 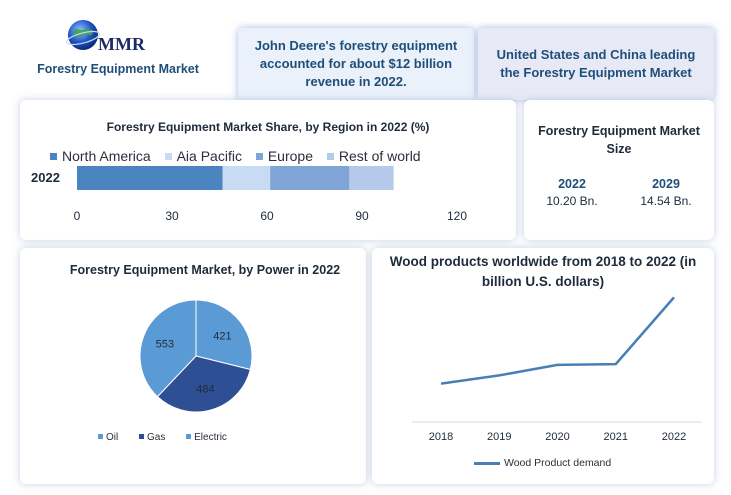 I want to click on legend-item-asia-pacific: Aia Pacific, so click(x=203, y=156).